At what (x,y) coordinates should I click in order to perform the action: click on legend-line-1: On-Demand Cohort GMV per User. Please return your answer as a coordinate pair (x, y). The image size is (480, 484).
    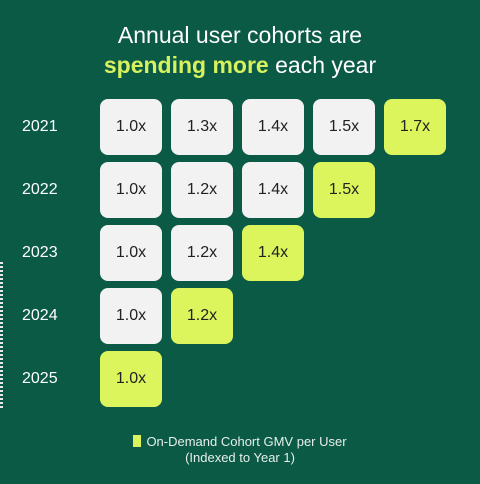
    Looking at the image, I should click on (240, 442).